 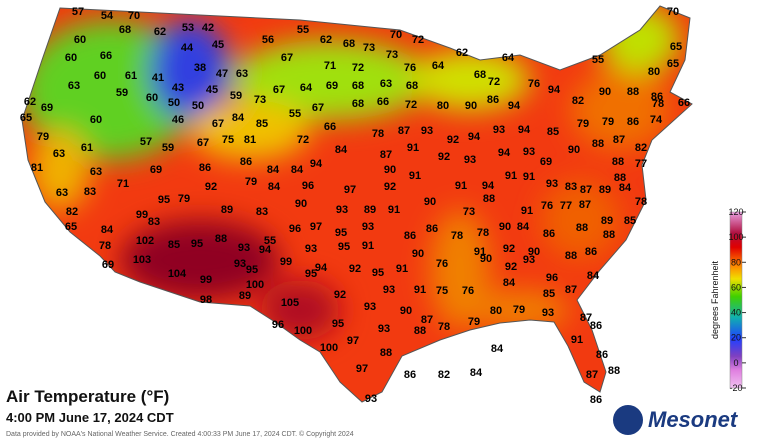 I want to click on station-temp: 99, so click(x=206, y=280).